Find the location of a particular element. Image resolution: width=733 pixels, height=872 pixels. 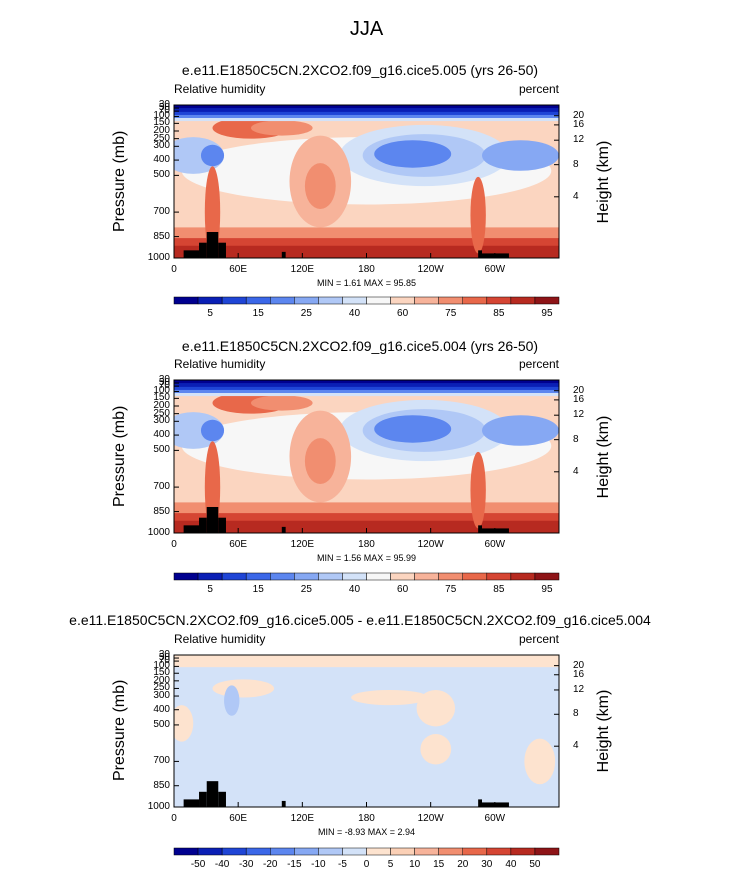

pressure-tick-label: 100 is located at coordinates (161, 666).